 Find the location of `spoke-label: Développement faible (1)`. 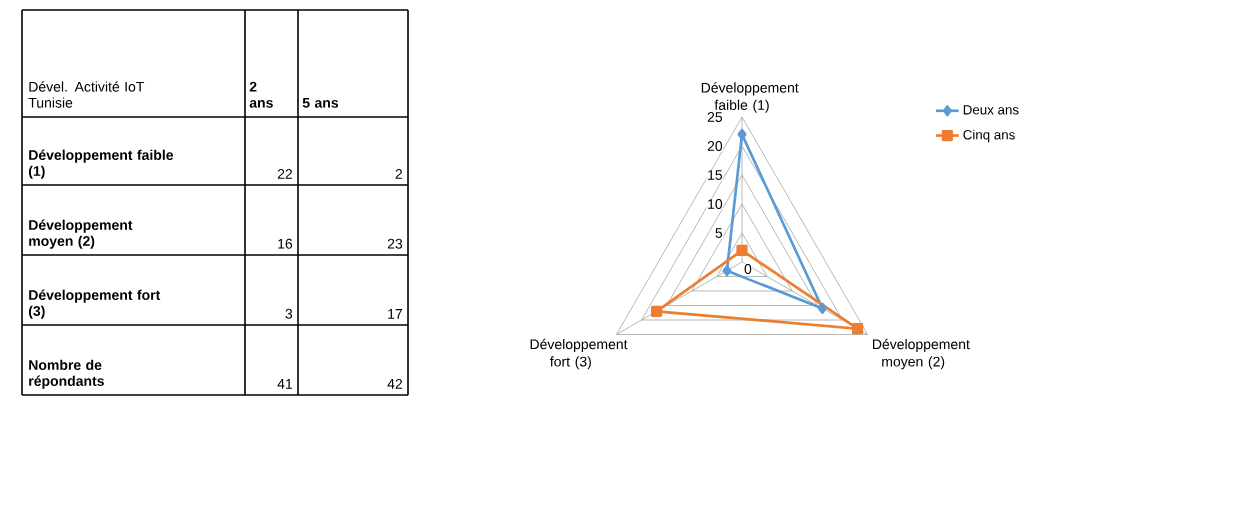

spoke-label: Développement faible (1) is located at coordinates (750, 97).